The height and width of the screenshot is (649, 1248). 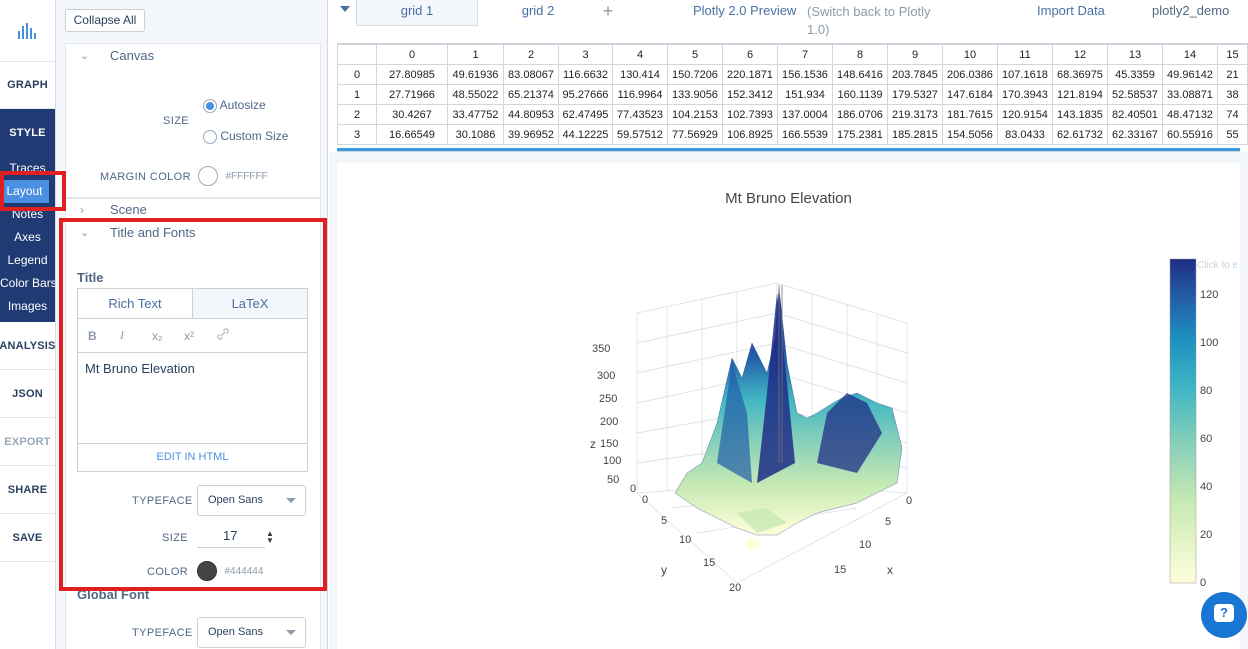 I want to click on margin-color-picker: #FFFFFF, so click(x=233, y=176).